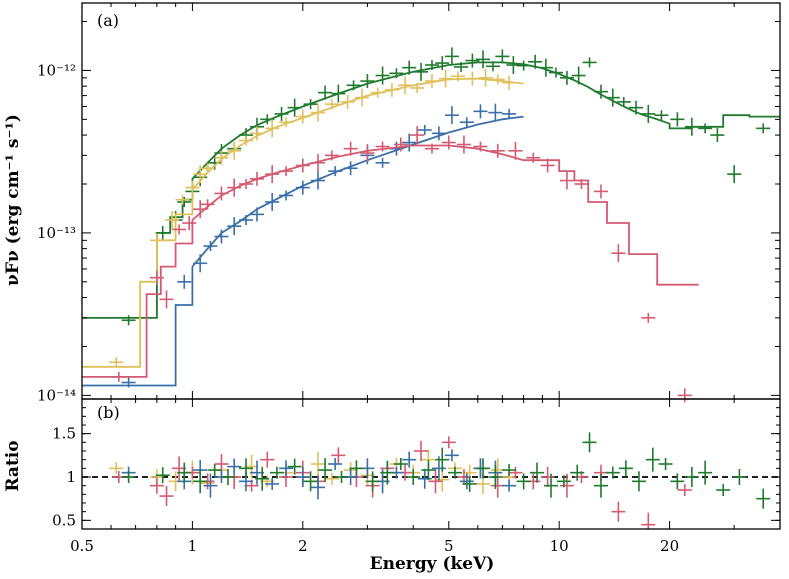 The image size is (789, 579). I want to click on y-tick-label: 10⁻¹⁴, so click(56, 395).